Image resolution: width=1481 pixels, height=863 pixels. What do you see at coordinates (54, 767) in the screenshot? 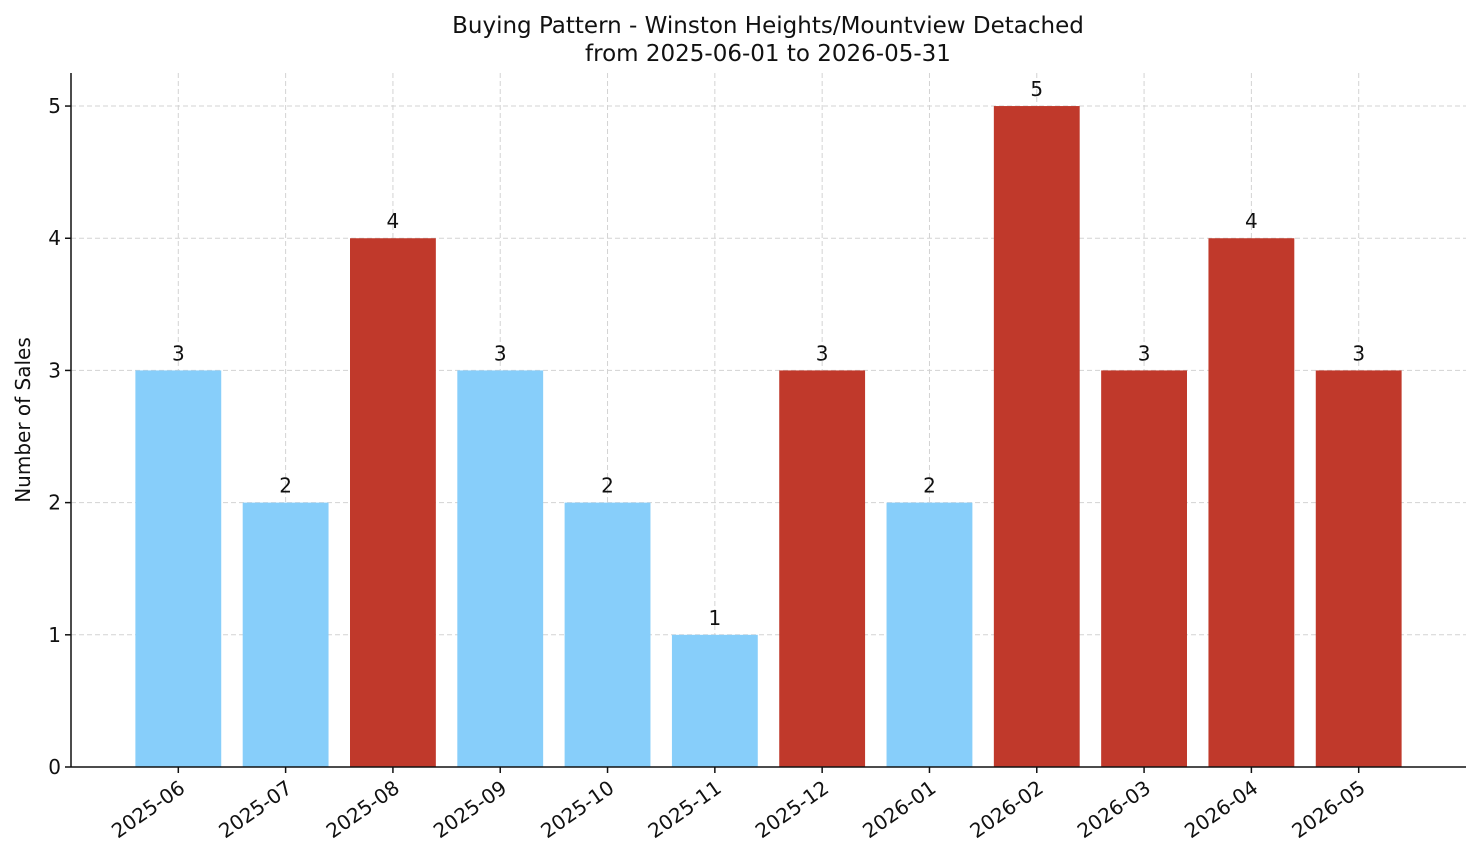
I see `y-tick-label: 0` at bounding box center [54, 767].